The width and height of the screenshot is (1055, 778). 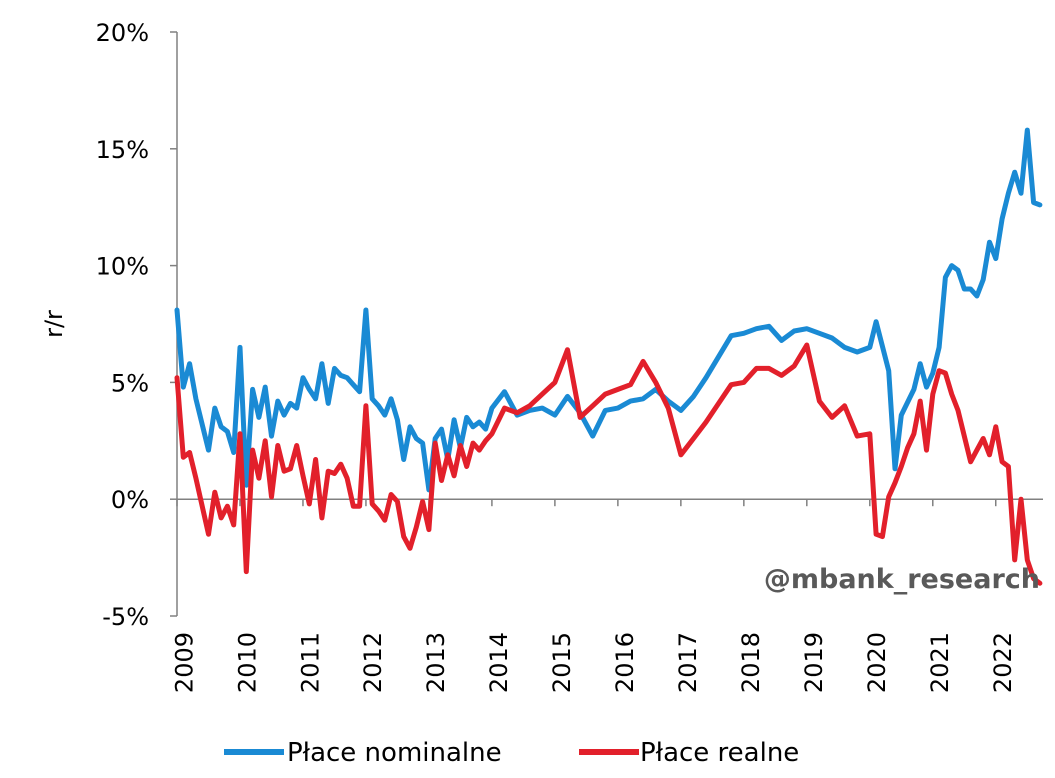 What do you see at coordinates (310, 662) in the screenshot?
I see `x-tick-label: 2011` at bounding box center [310, 662].